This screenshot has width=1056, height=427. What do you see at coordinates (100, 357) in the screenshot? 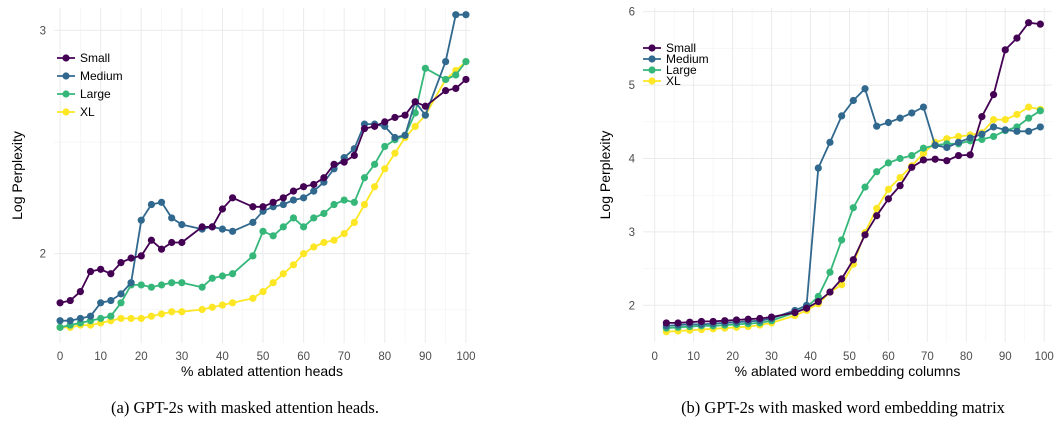
I see `x-tick-label: 10` at bounding box center [100, 357].